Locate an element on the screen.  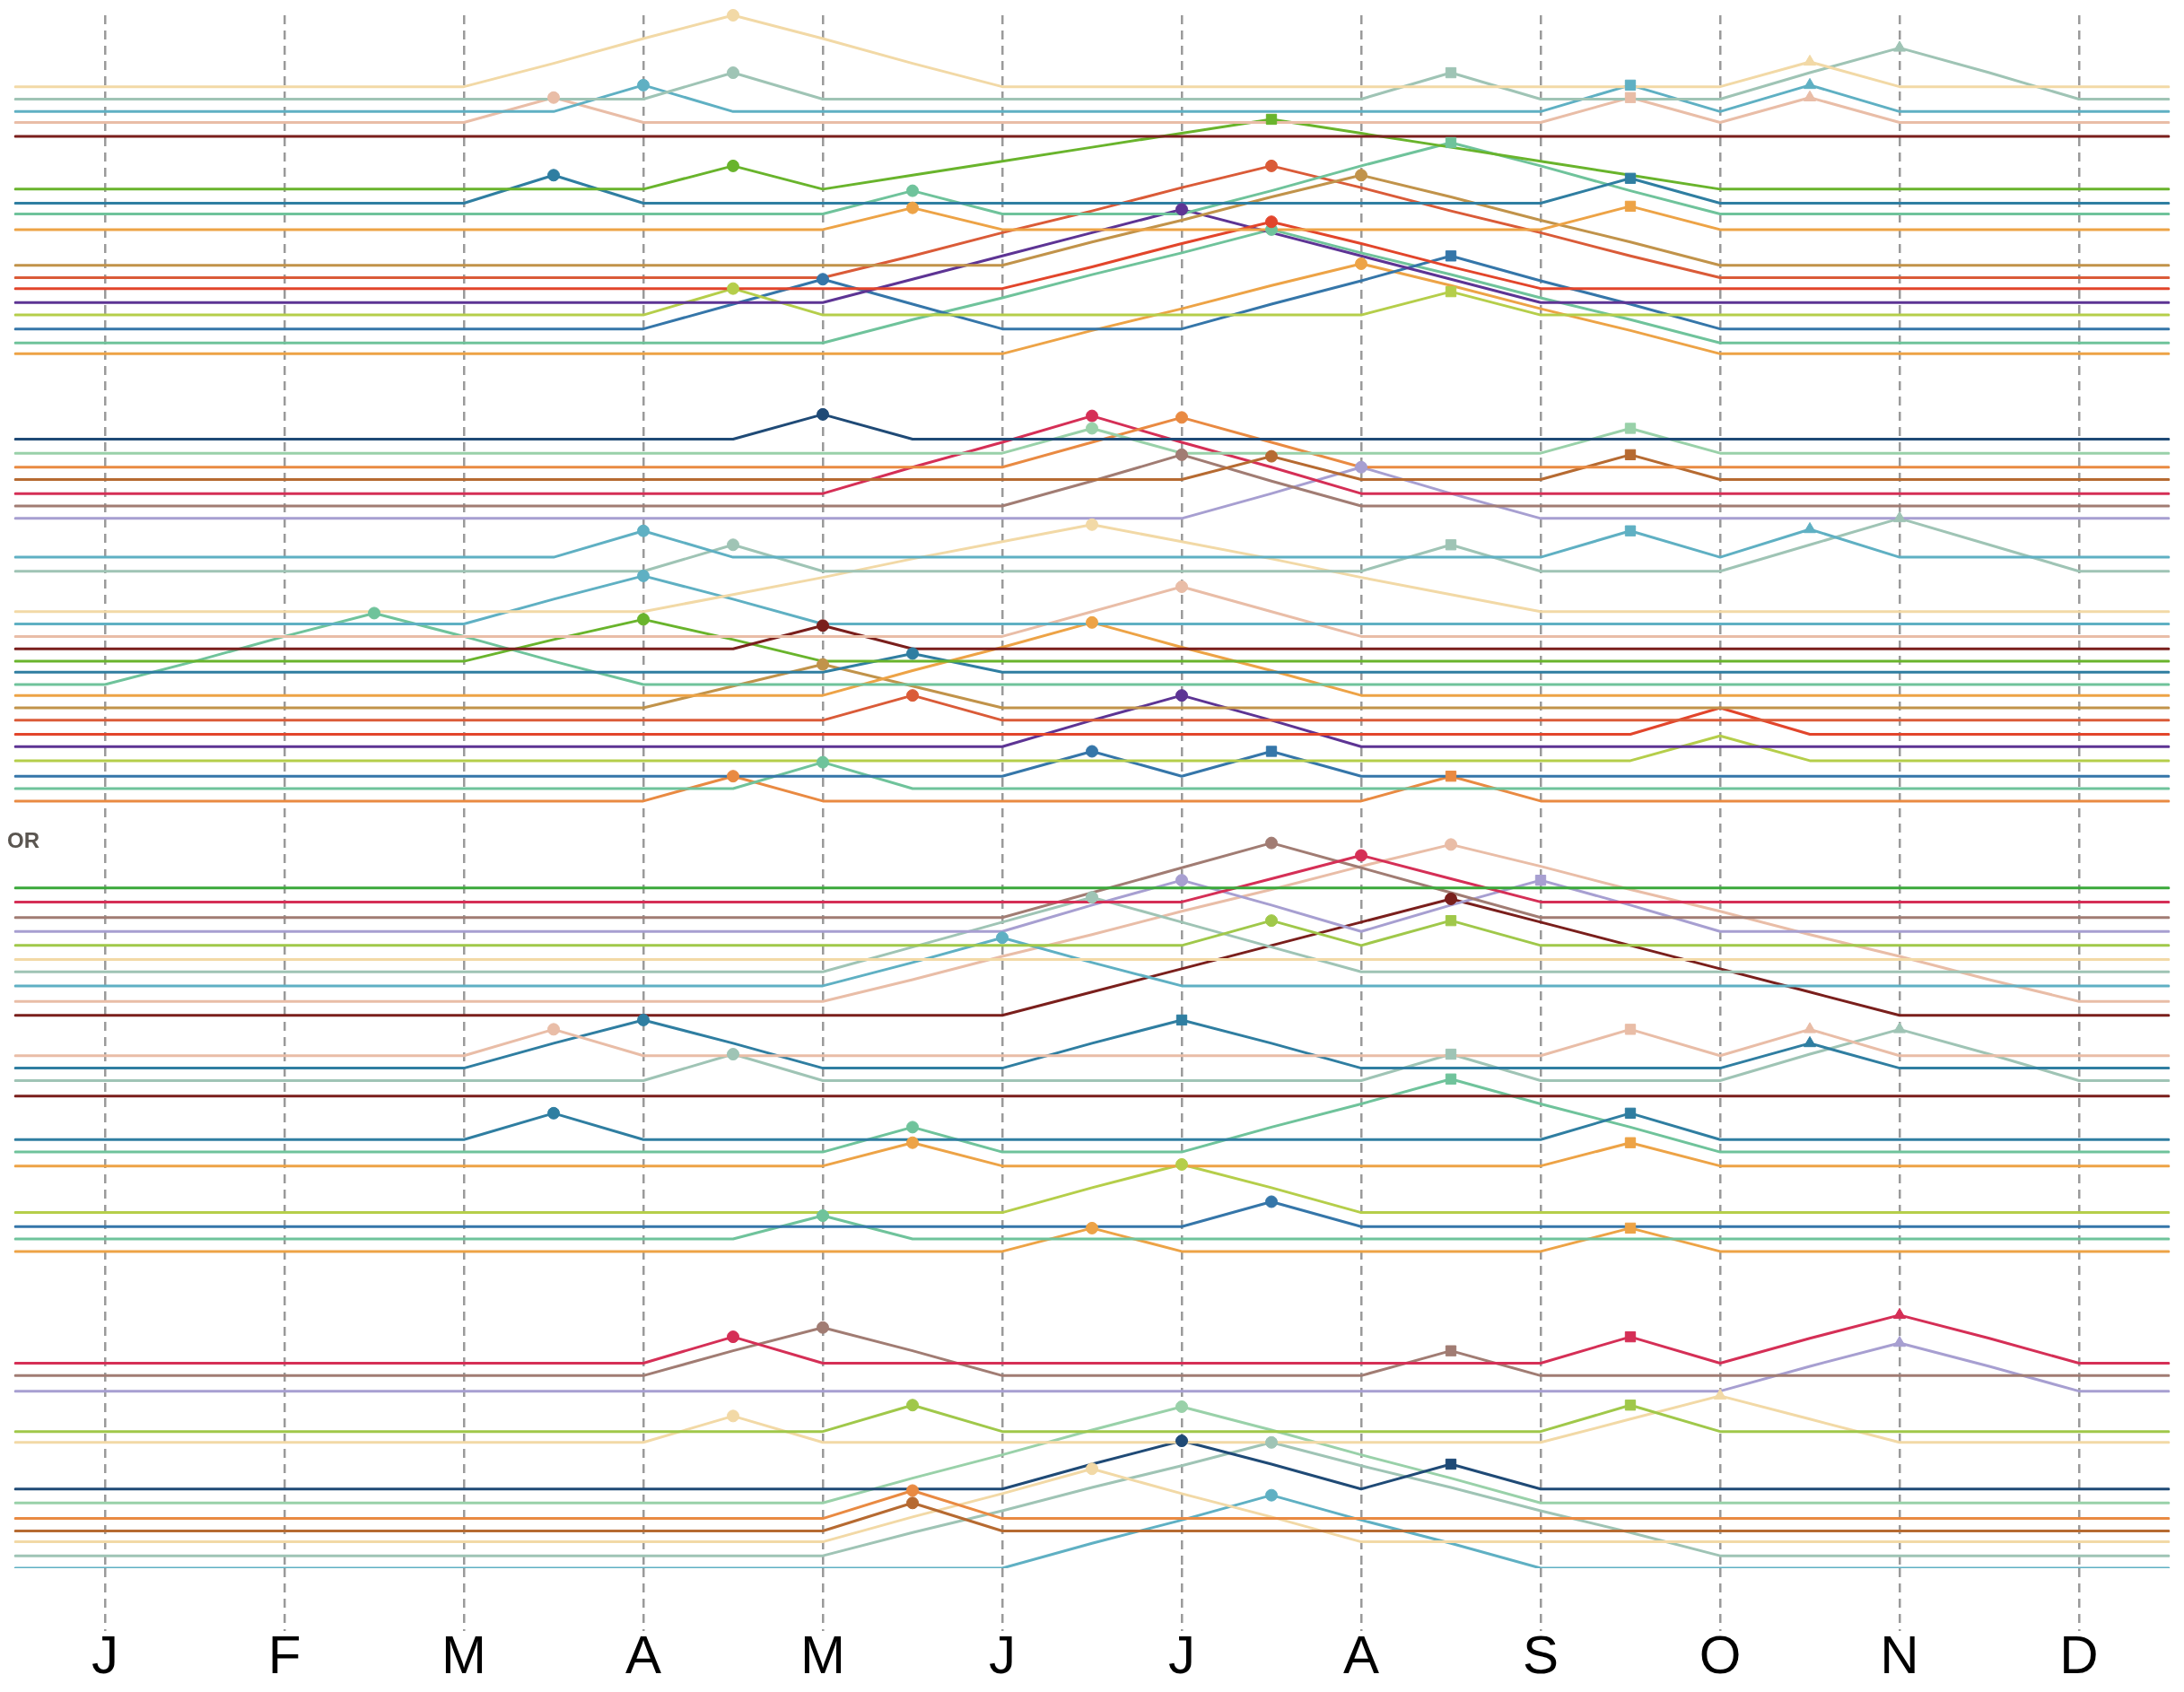
annotation: OR is located at coordinates (23, 839).